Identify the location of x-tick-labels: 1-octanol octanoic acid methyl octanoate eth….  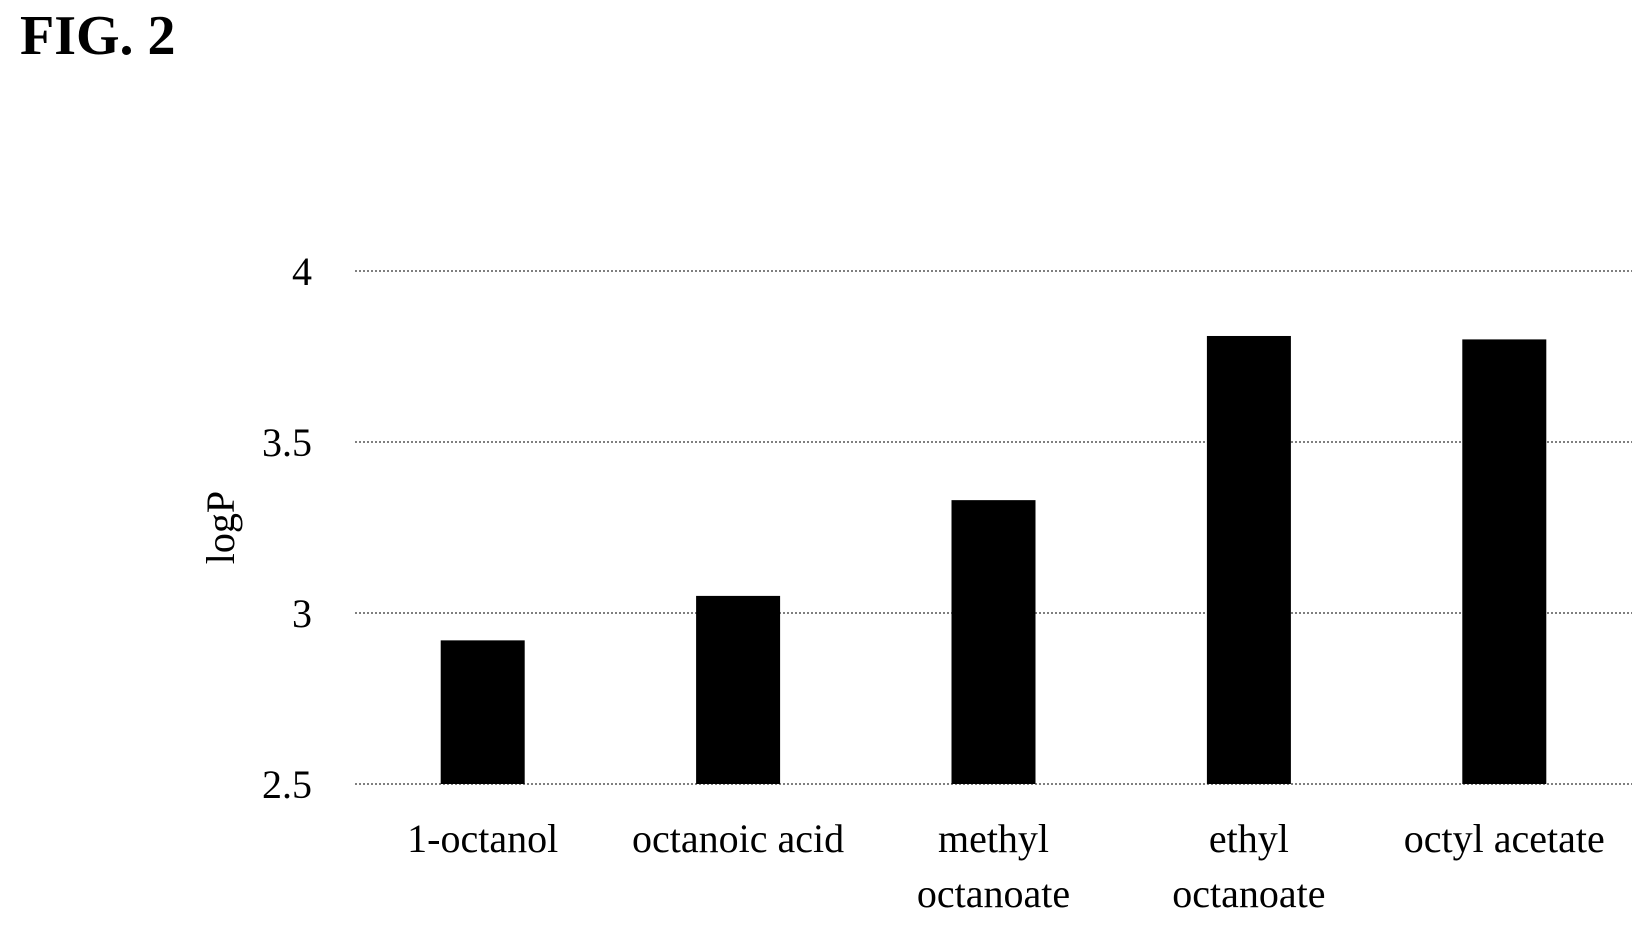
(1006, 866).